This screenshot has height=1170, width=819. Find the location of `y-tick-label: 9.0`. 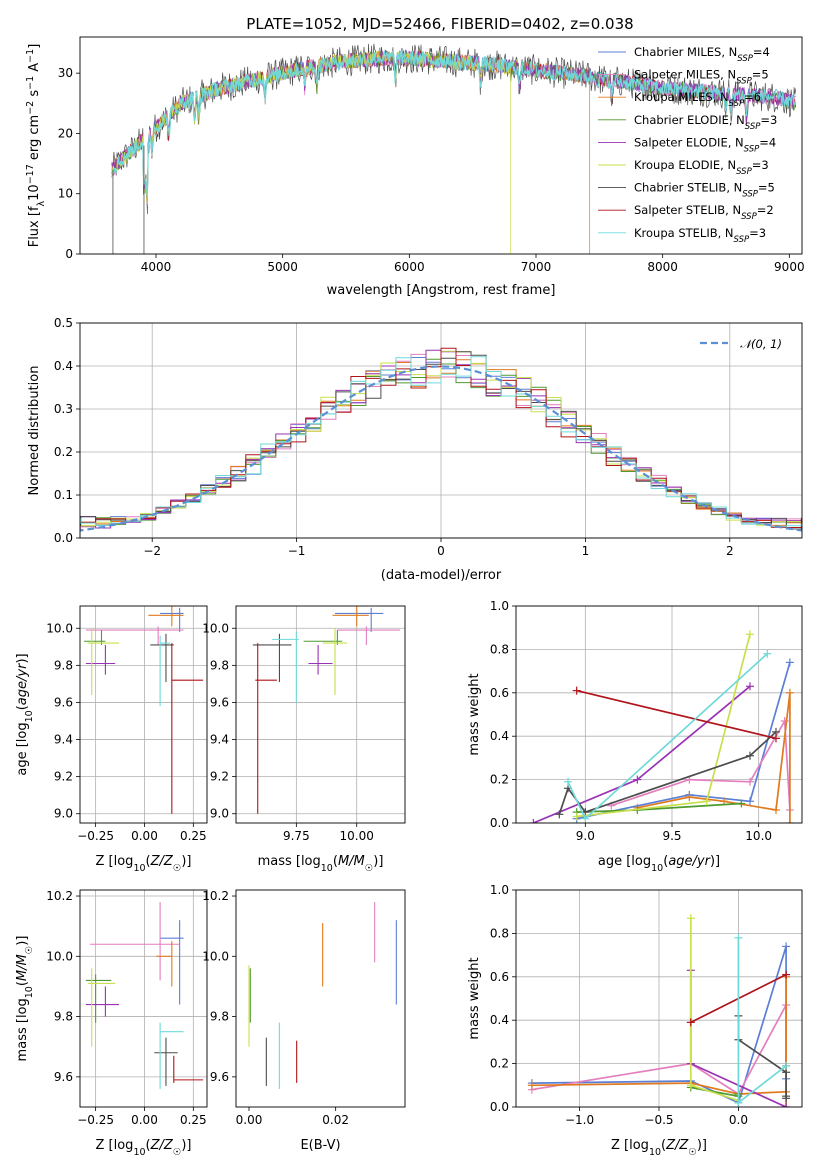

y-tick-label: 9.0 is located at coordinates (219, 814).